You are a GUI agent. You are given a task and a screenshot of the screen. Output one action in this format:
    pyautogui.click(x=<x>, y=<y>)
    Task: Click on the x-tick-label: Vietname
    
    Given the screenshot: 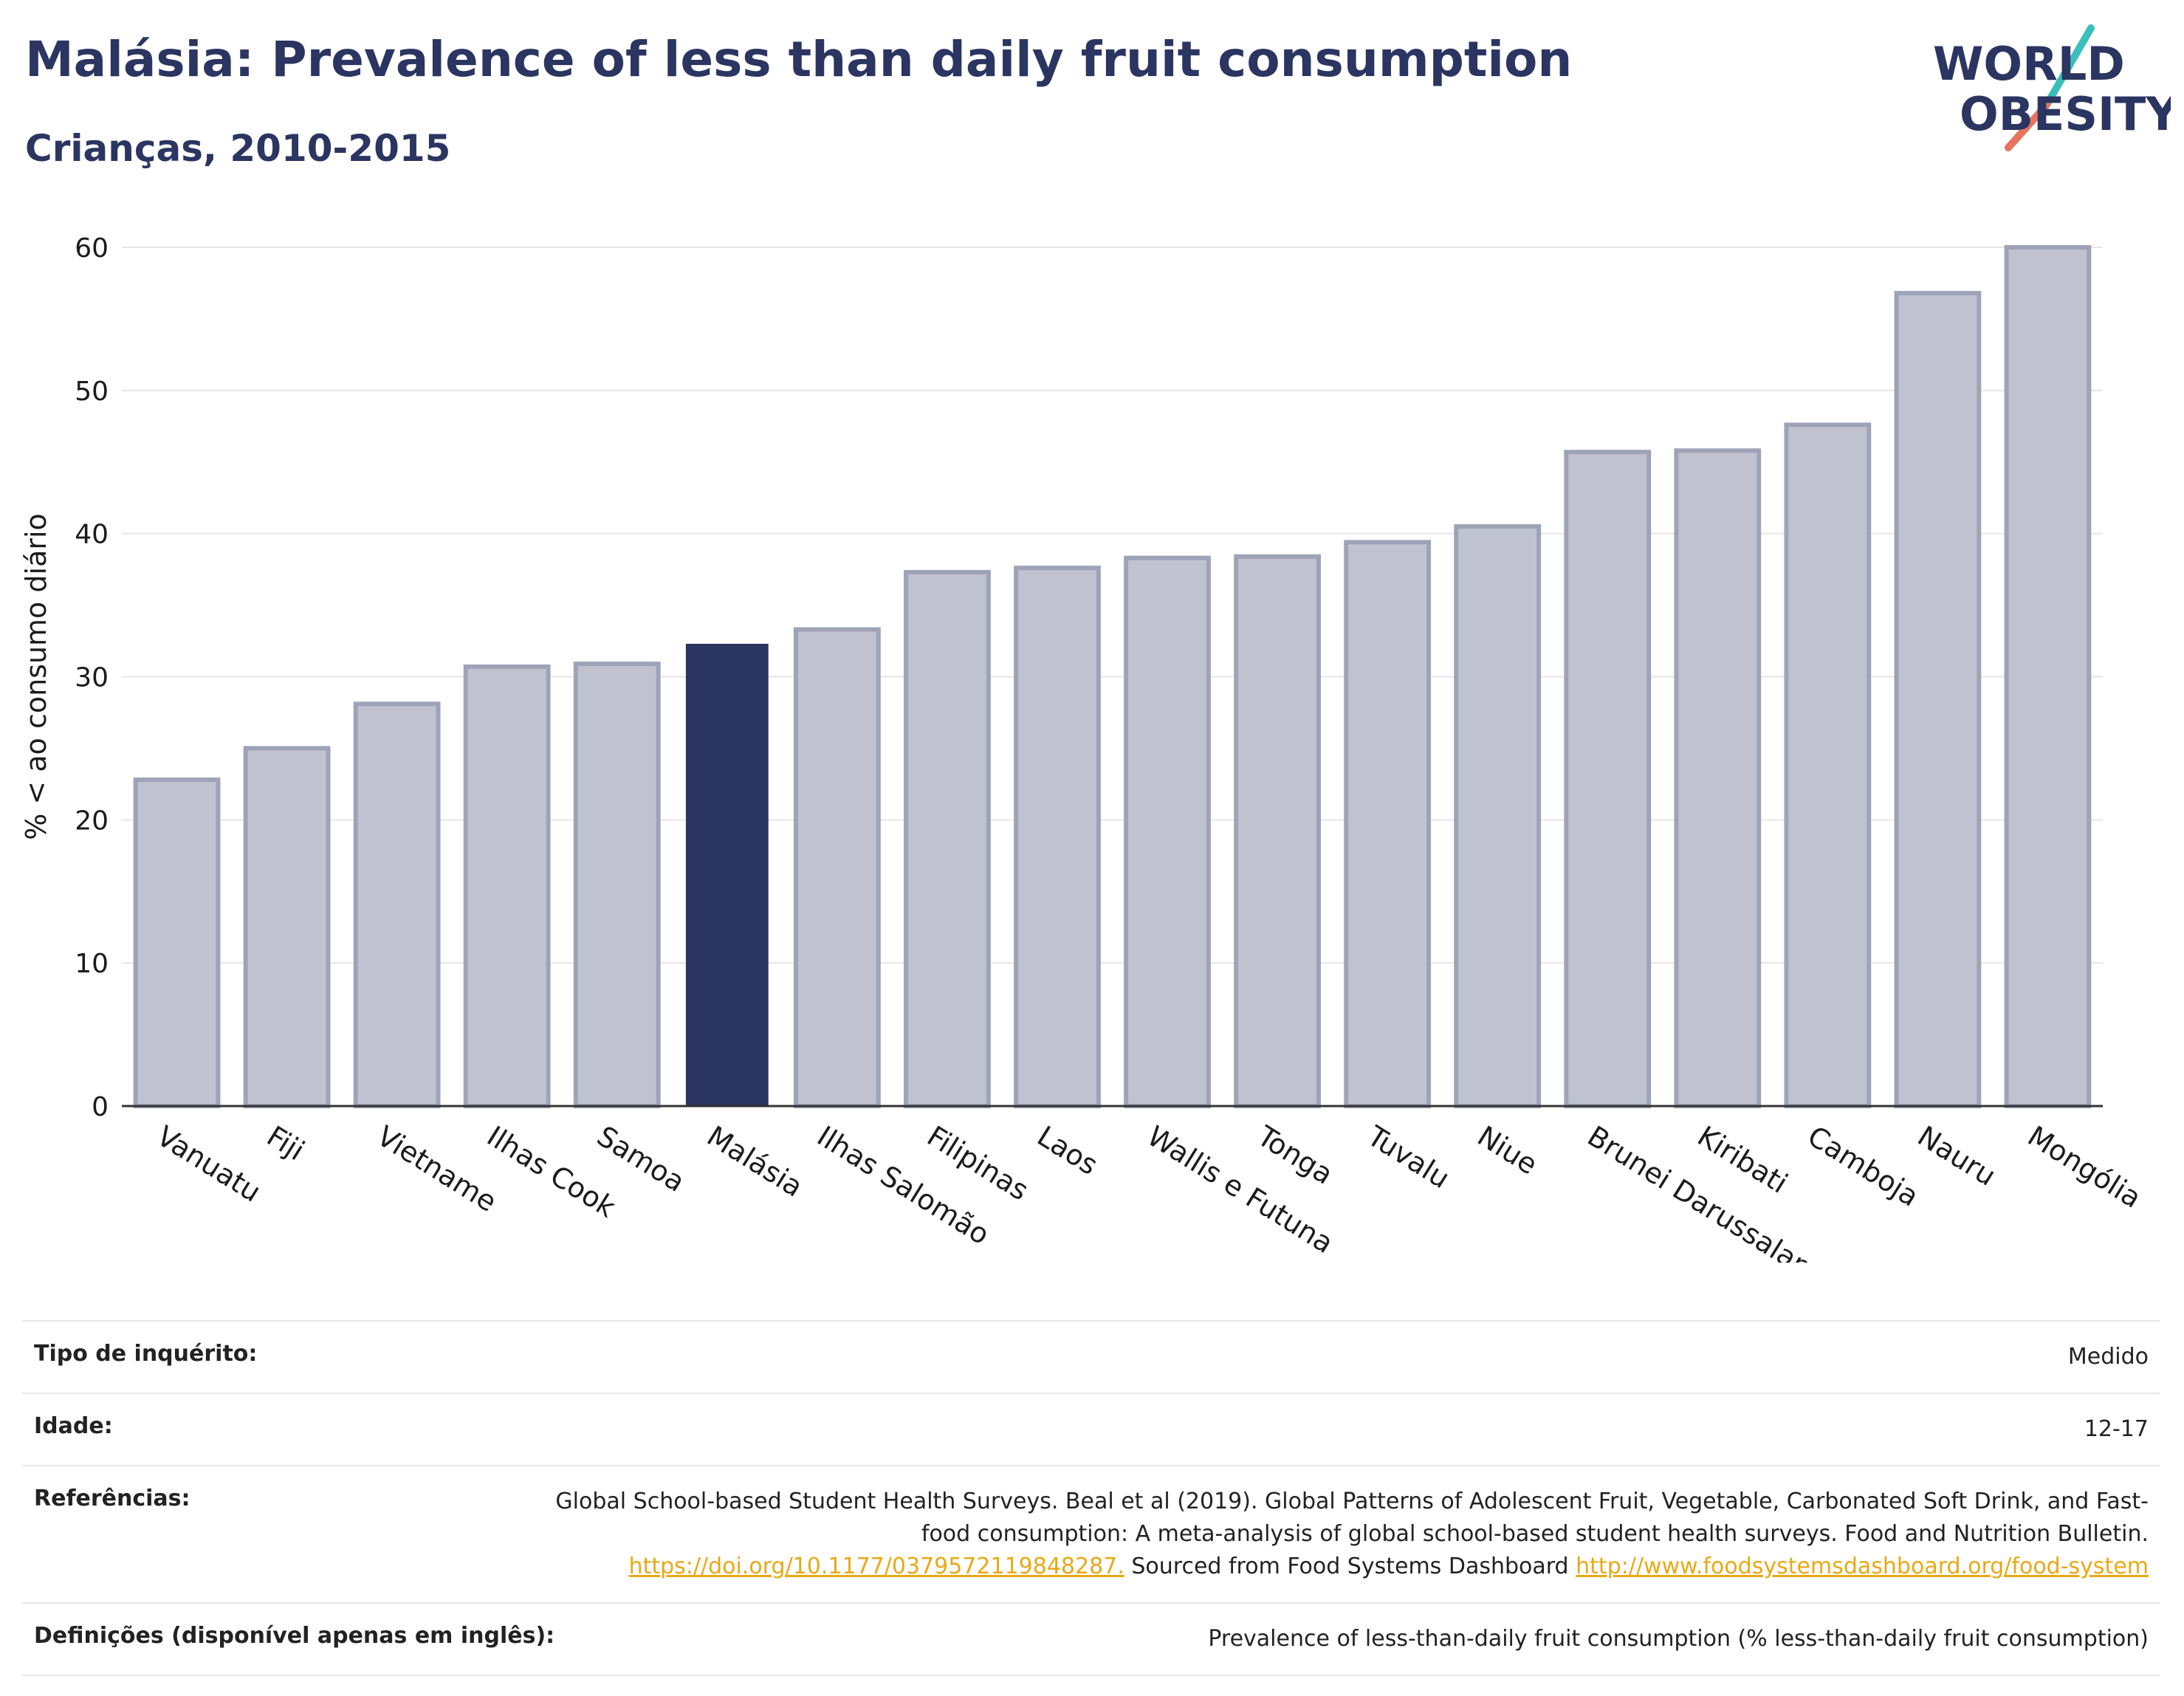 What is the action you would take?
    pyautogui.click(x=437, y=1168)
    